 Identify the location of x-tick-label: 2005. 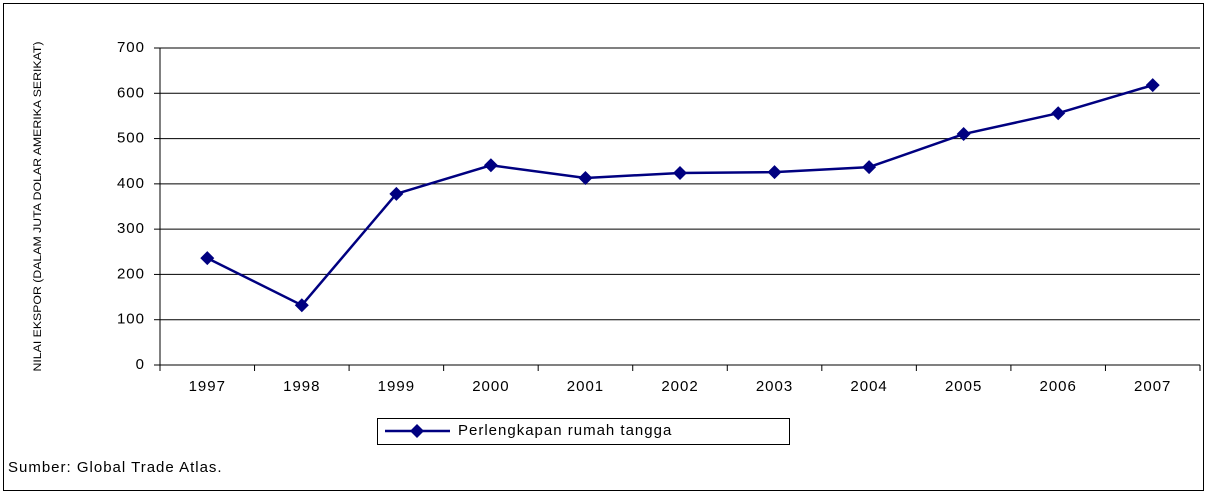
(963, 386).